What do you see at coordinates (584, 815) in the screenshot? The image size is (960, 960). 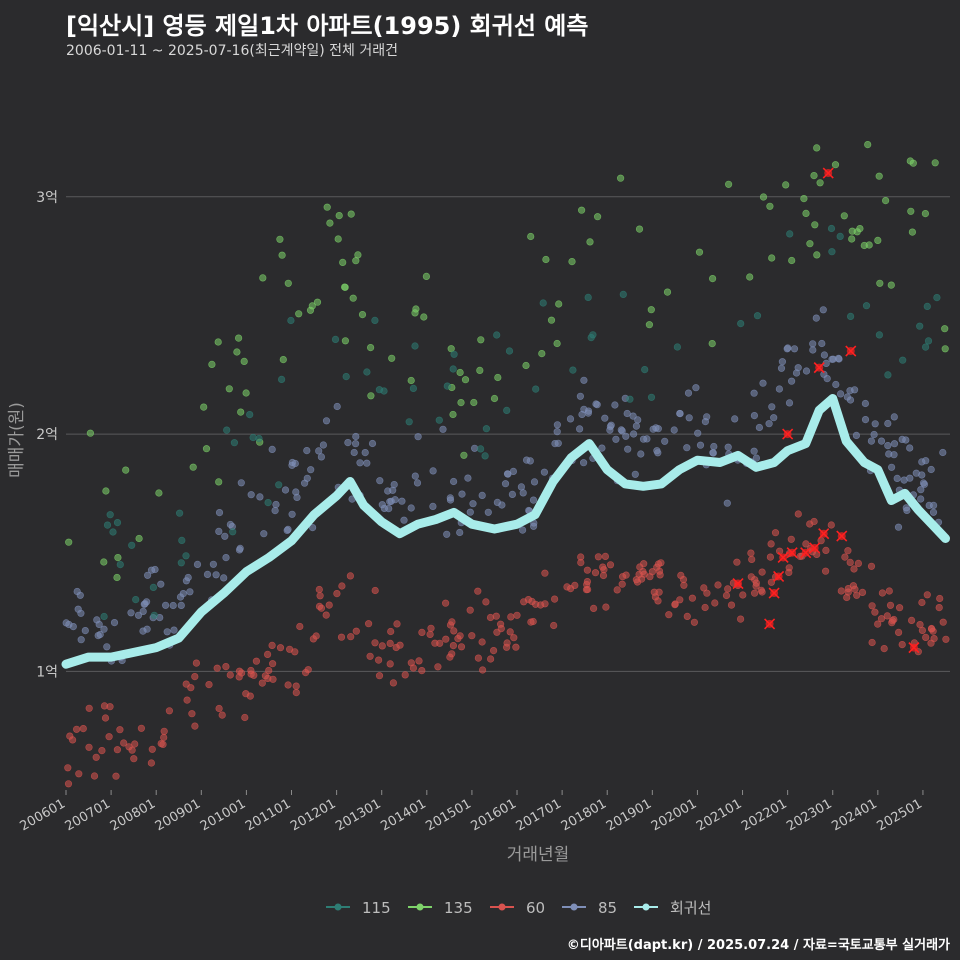 I see `x-tick-label: 201801` at bounding box center [584, 815].